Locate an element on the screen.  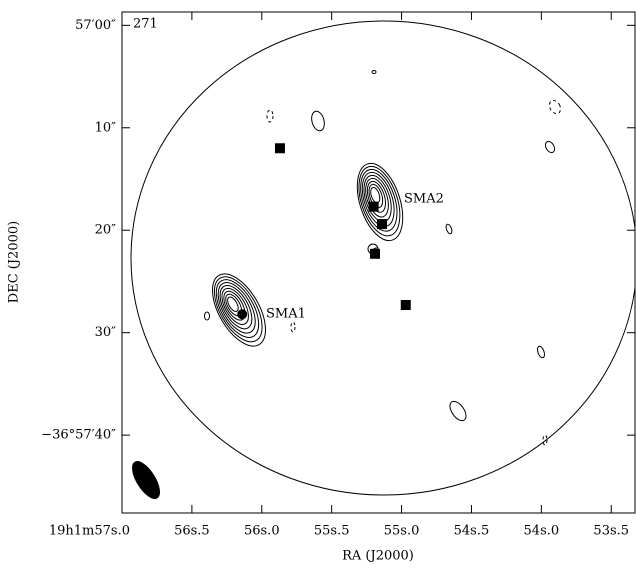
source-label: SMA1 is located at coordinates (286, 314).